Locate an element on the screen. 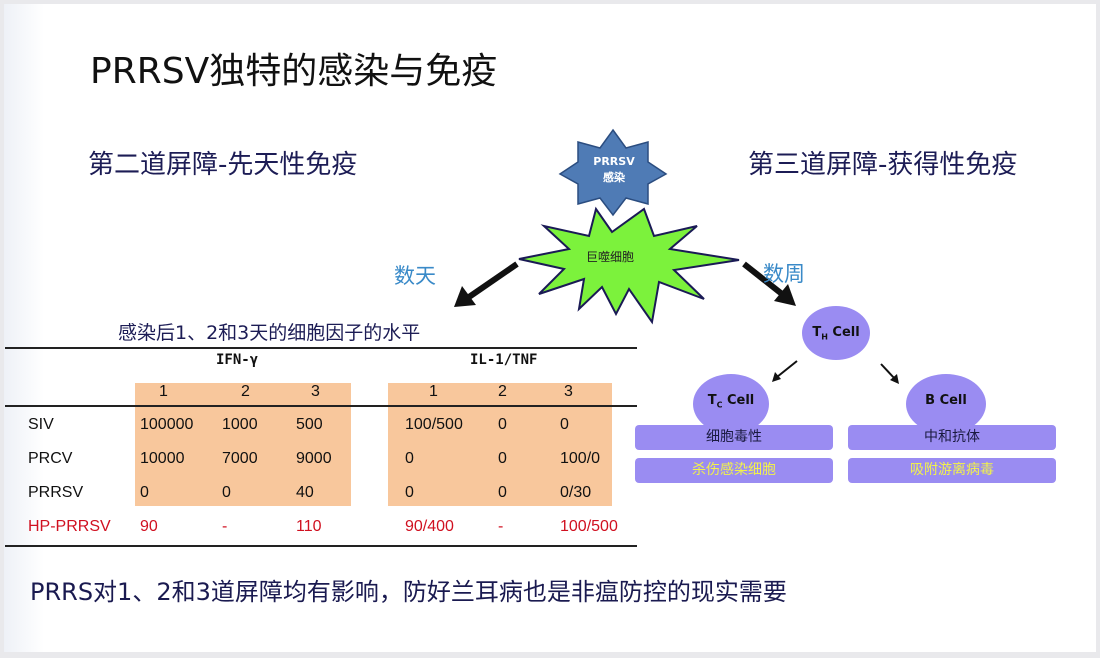 The image size is (1100, 658). macrophage-label: 巨噬细胞 is located at coordinates (610, 257).